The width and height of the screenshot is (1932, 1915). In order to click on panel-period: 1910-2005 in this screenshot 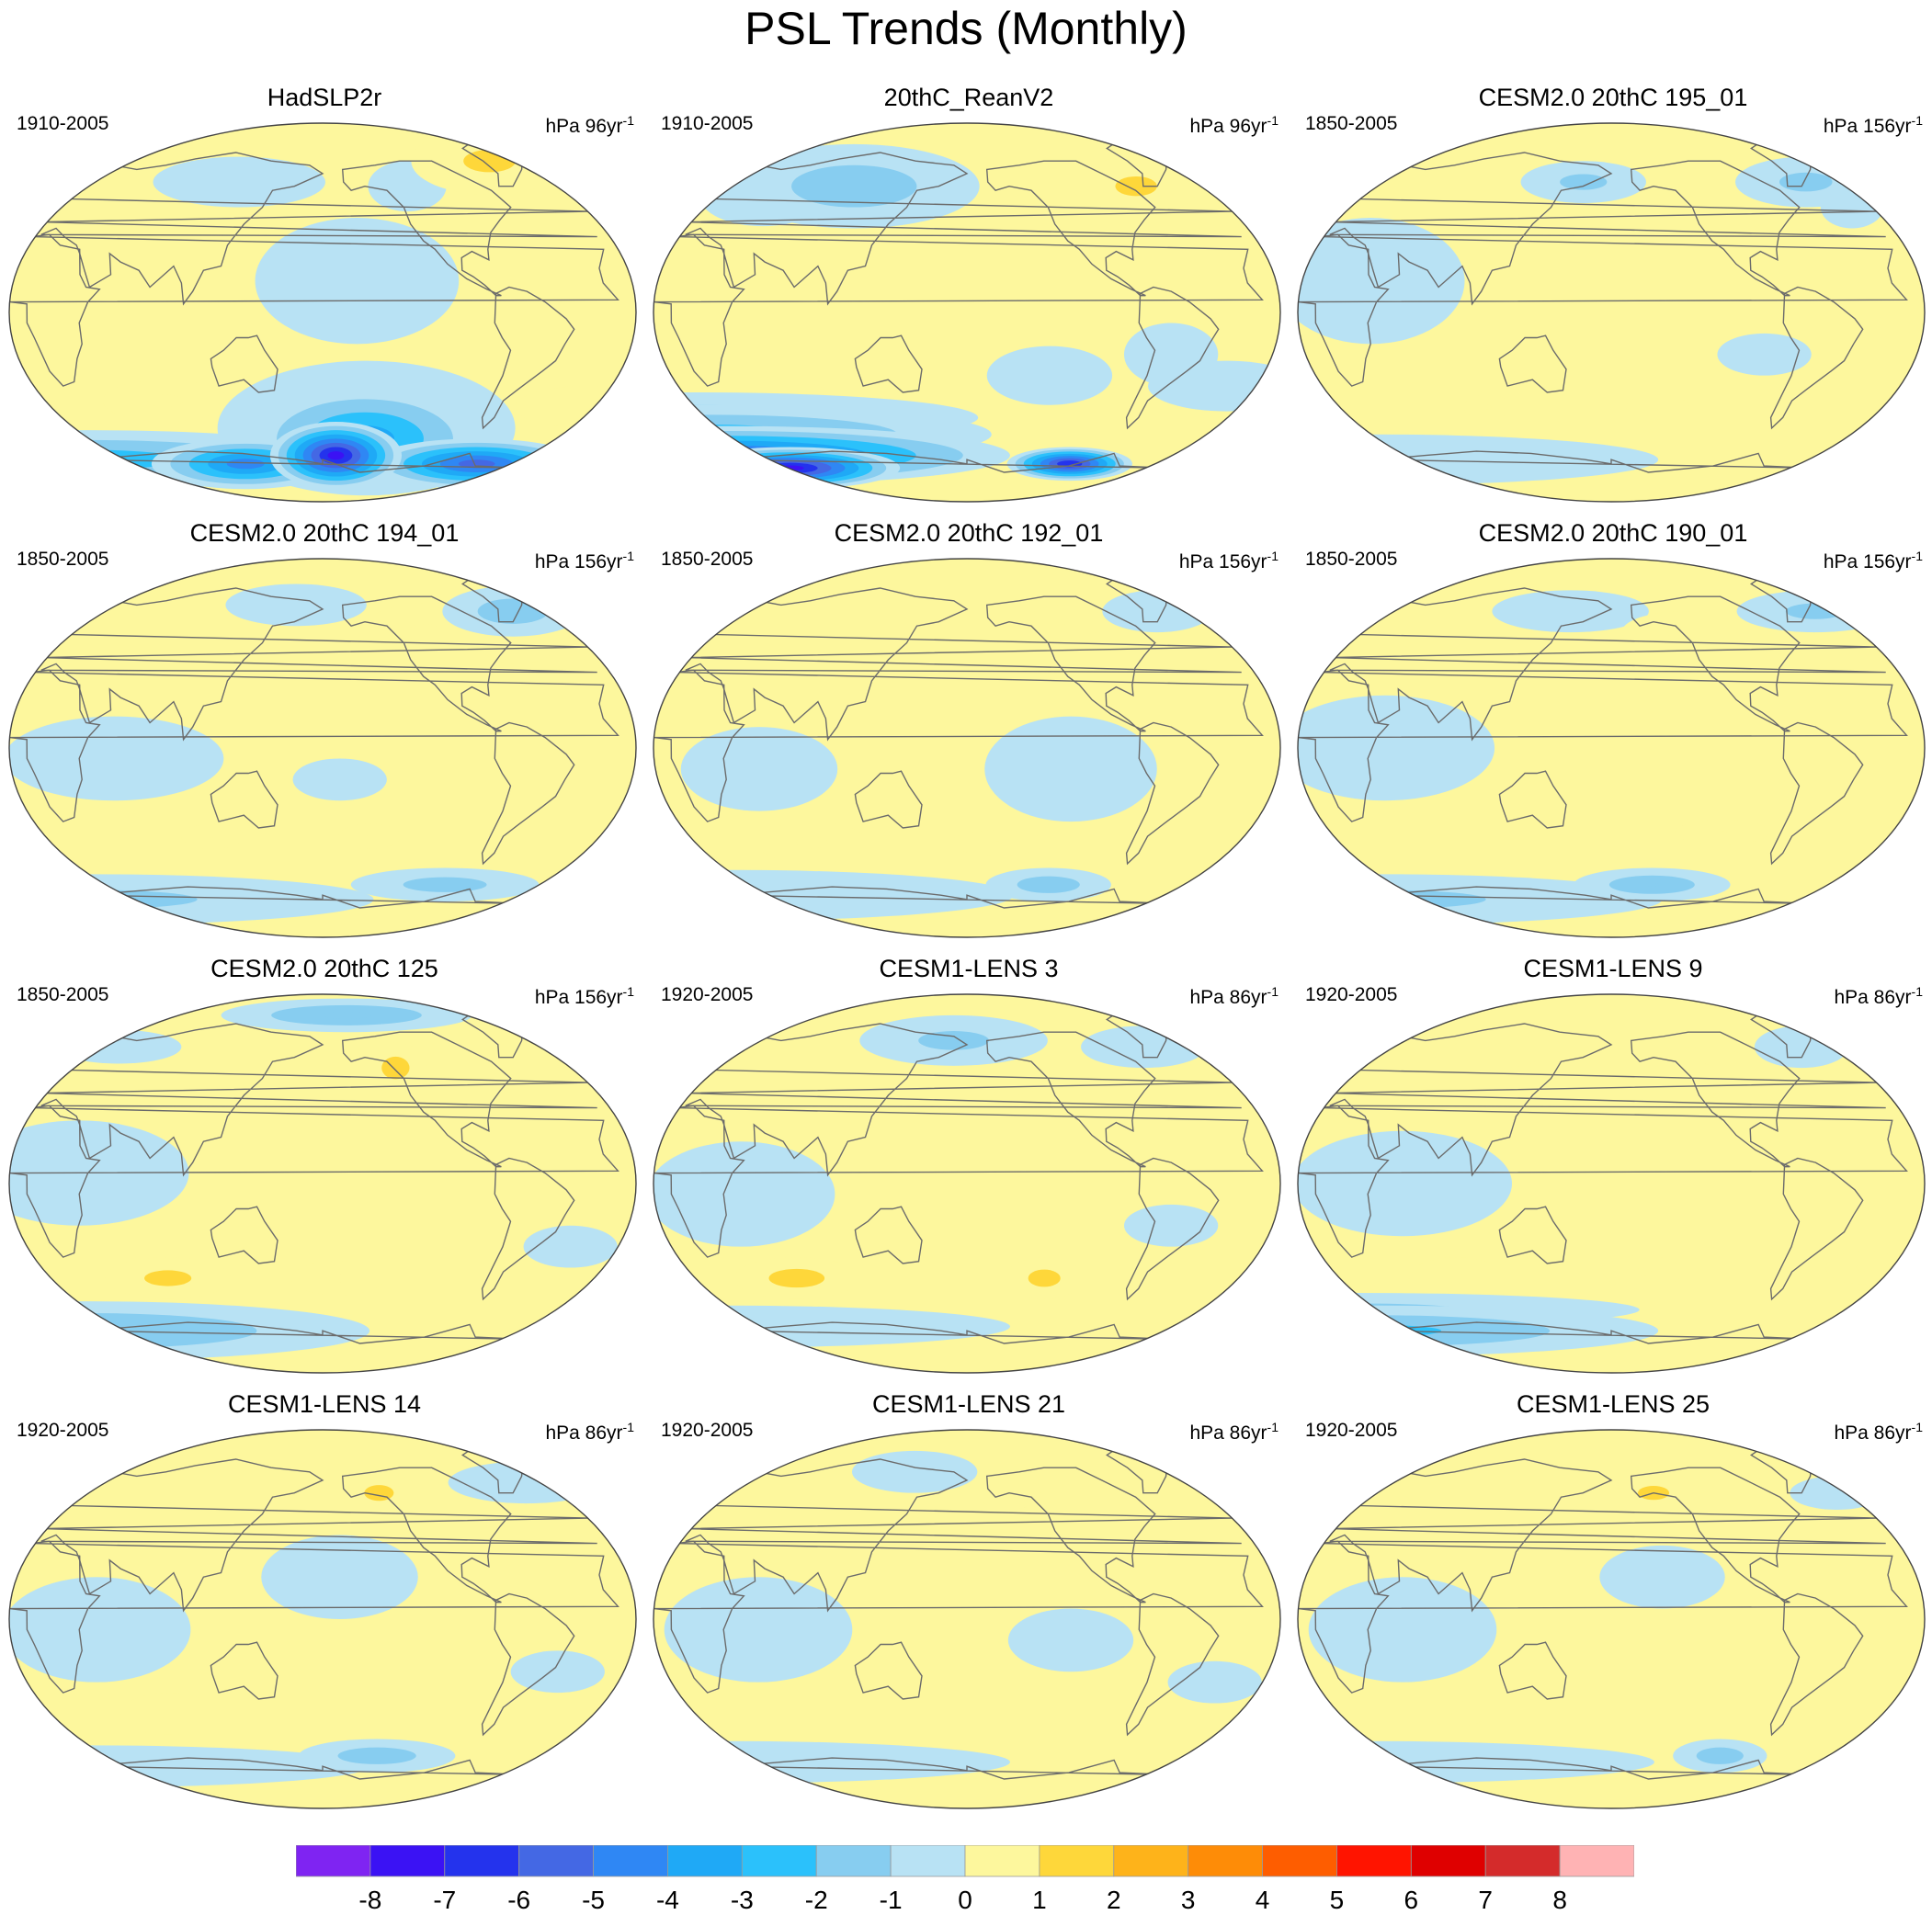, I will do `click(63, 123)`.